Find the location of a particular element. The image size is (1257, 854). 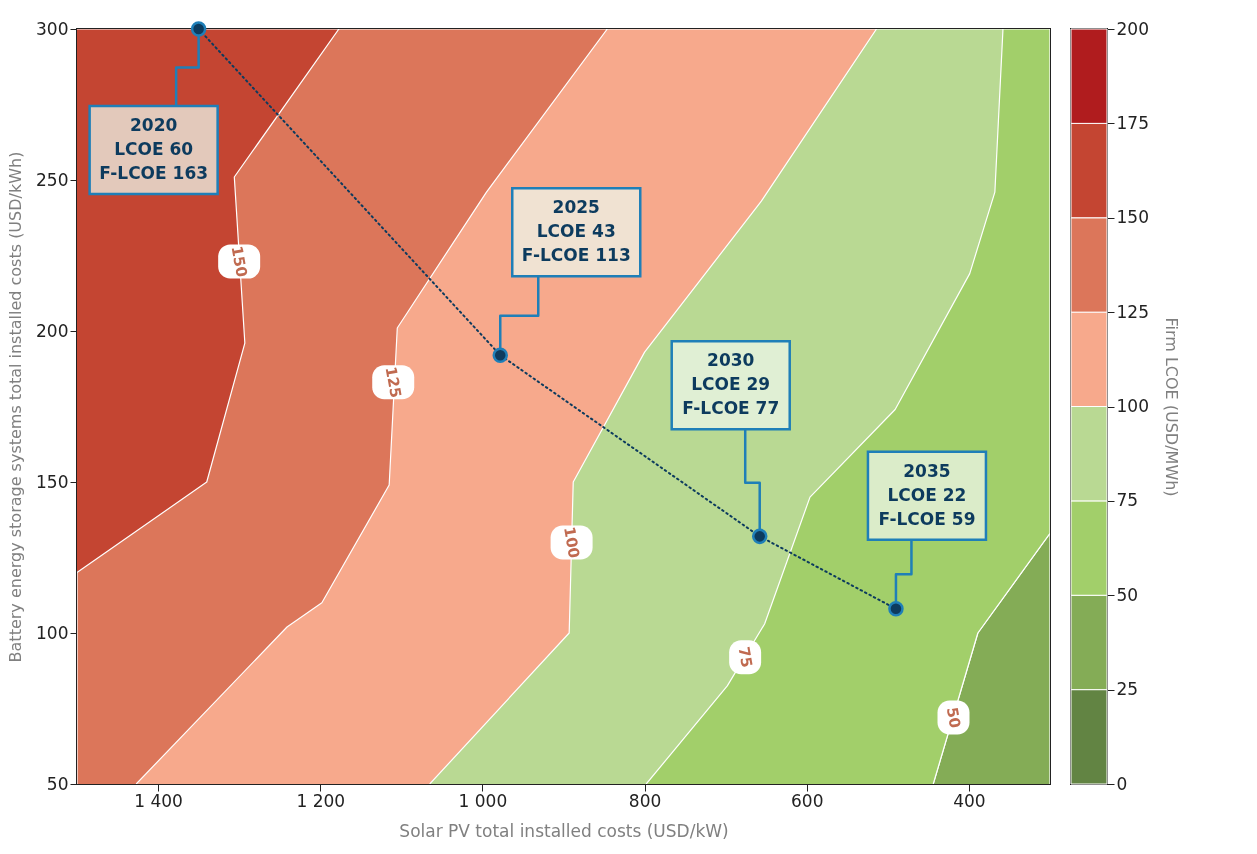

annotation: 50 is located at coordinates (953, 717).